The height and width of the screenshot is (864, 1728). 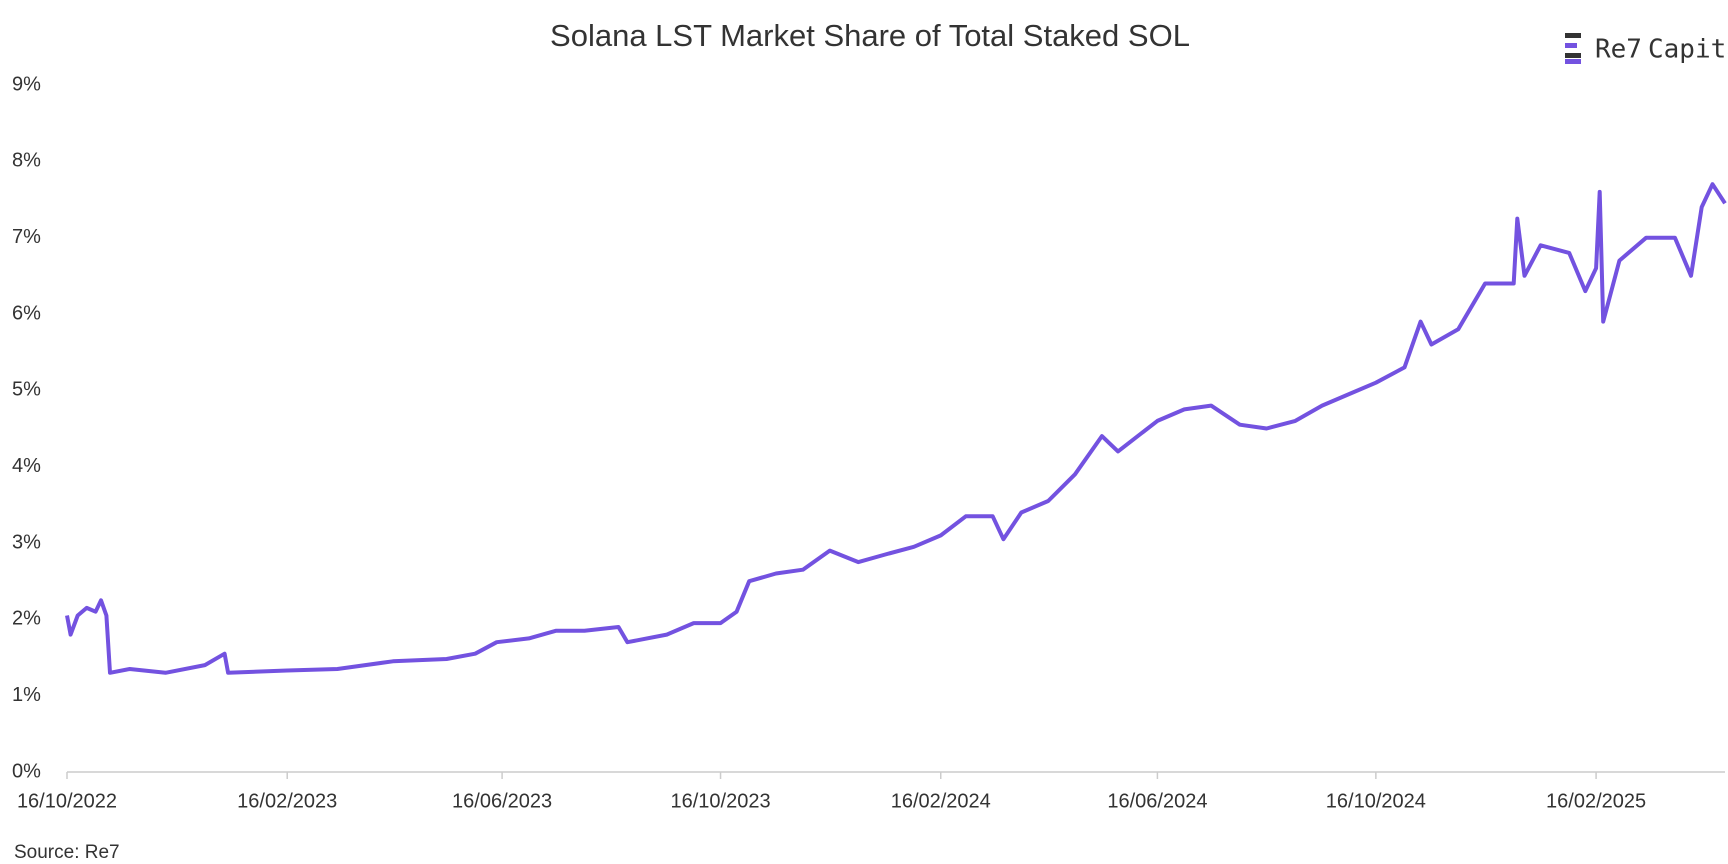 What do you see at coordinates (26, 695) in the screenshot?
I see `y-tick-label: 1%` at bounding box center [26, 695].